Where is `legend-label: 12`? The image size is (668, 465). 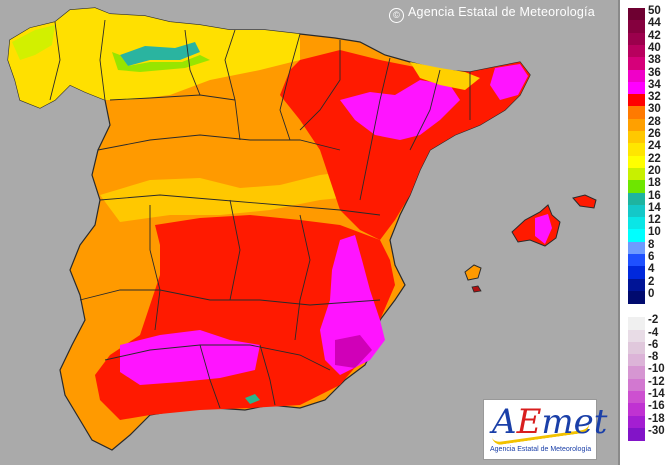 legend-label: 12 is located at coordinates (654, 220).